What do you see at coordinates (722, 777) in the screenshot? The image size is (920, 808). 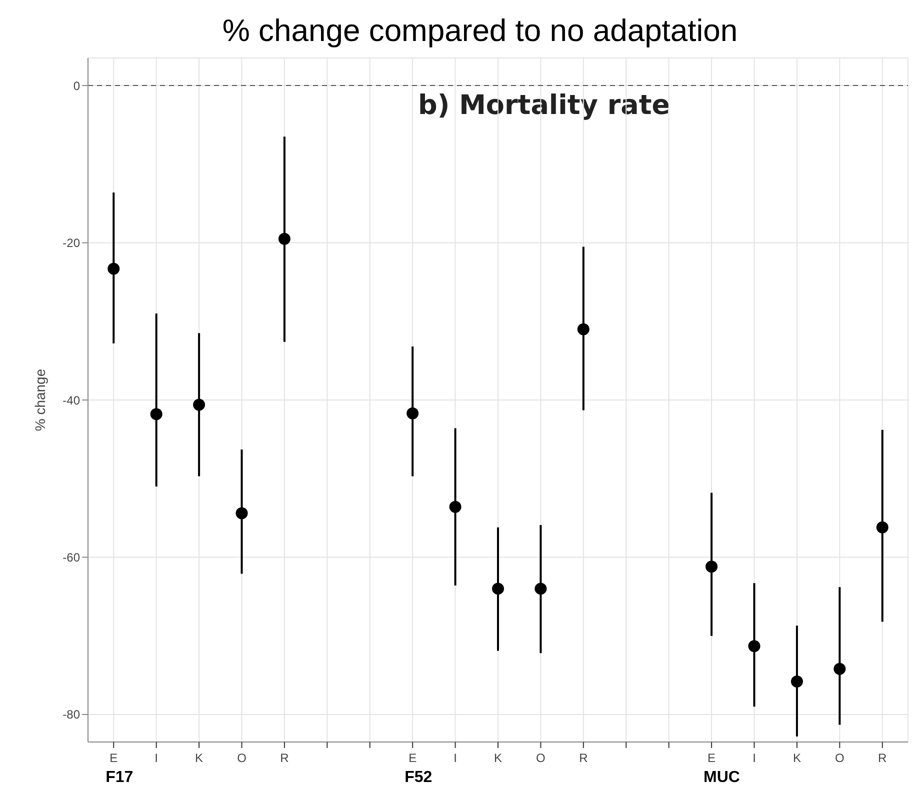 I see `text: MUC` at bounding box center [722, 777].